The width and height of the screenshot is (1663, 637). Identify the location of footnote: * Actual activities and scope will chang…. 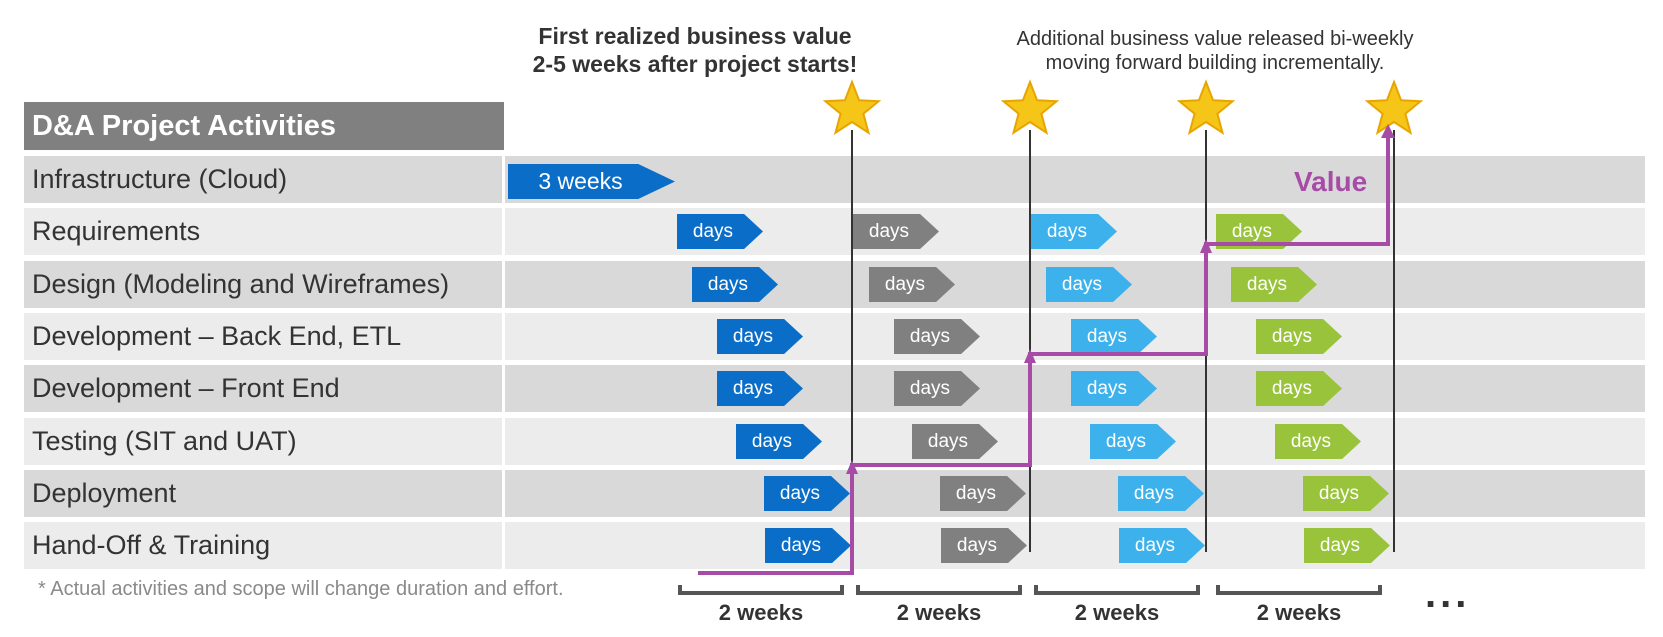
(301, 589).